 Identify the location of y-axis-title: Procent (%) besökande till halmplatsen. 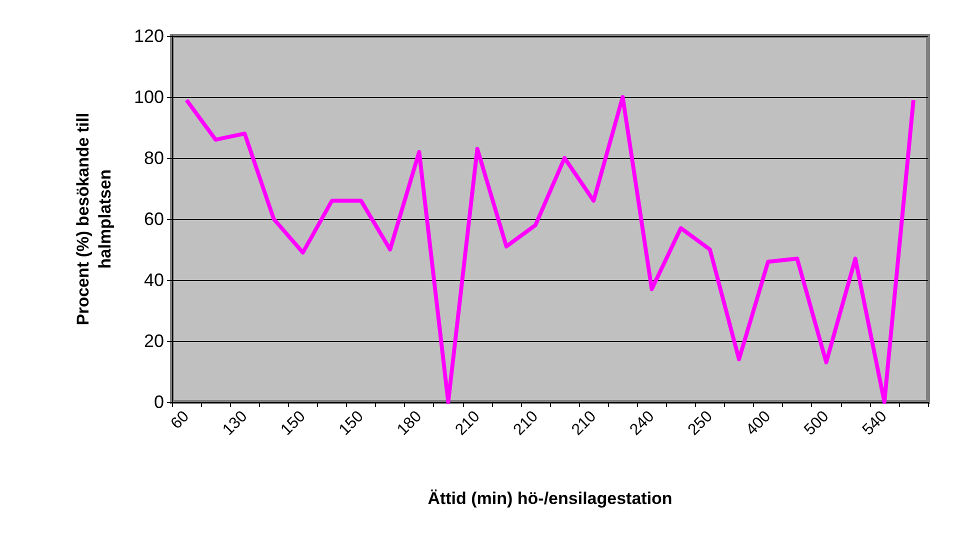
(94, 219).